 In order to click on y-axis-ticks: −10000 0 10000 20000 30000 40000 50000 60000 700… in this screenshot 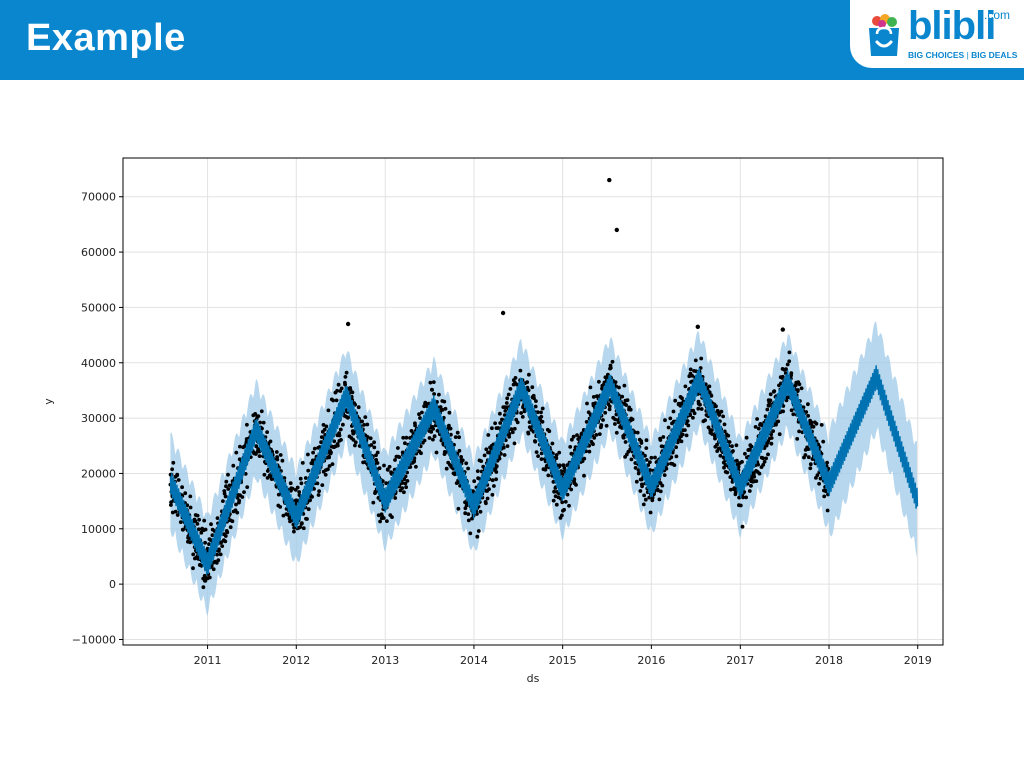, I will do `click(97, 418)`.